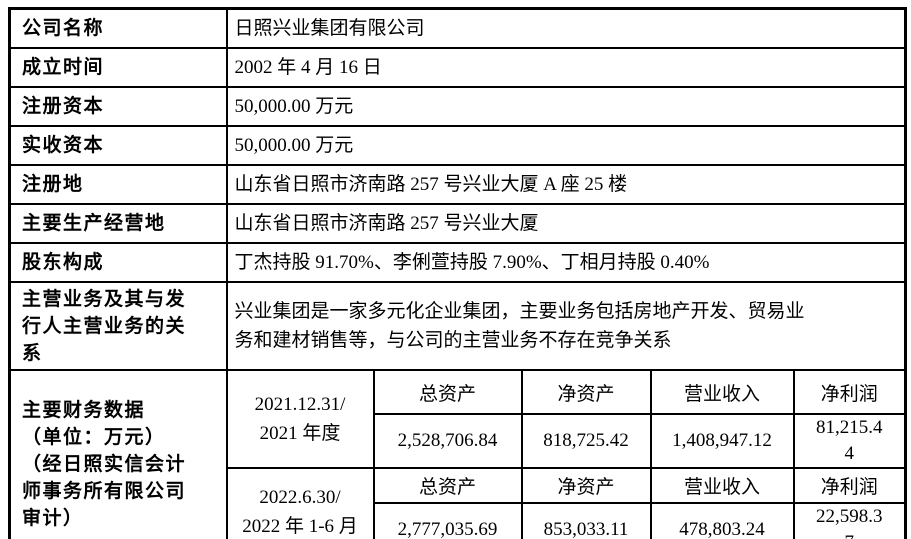  Describe the element at coordinates (447, 485) in the screenshot. I see `fin-2022-header-total-assets: 总资产` at that location.